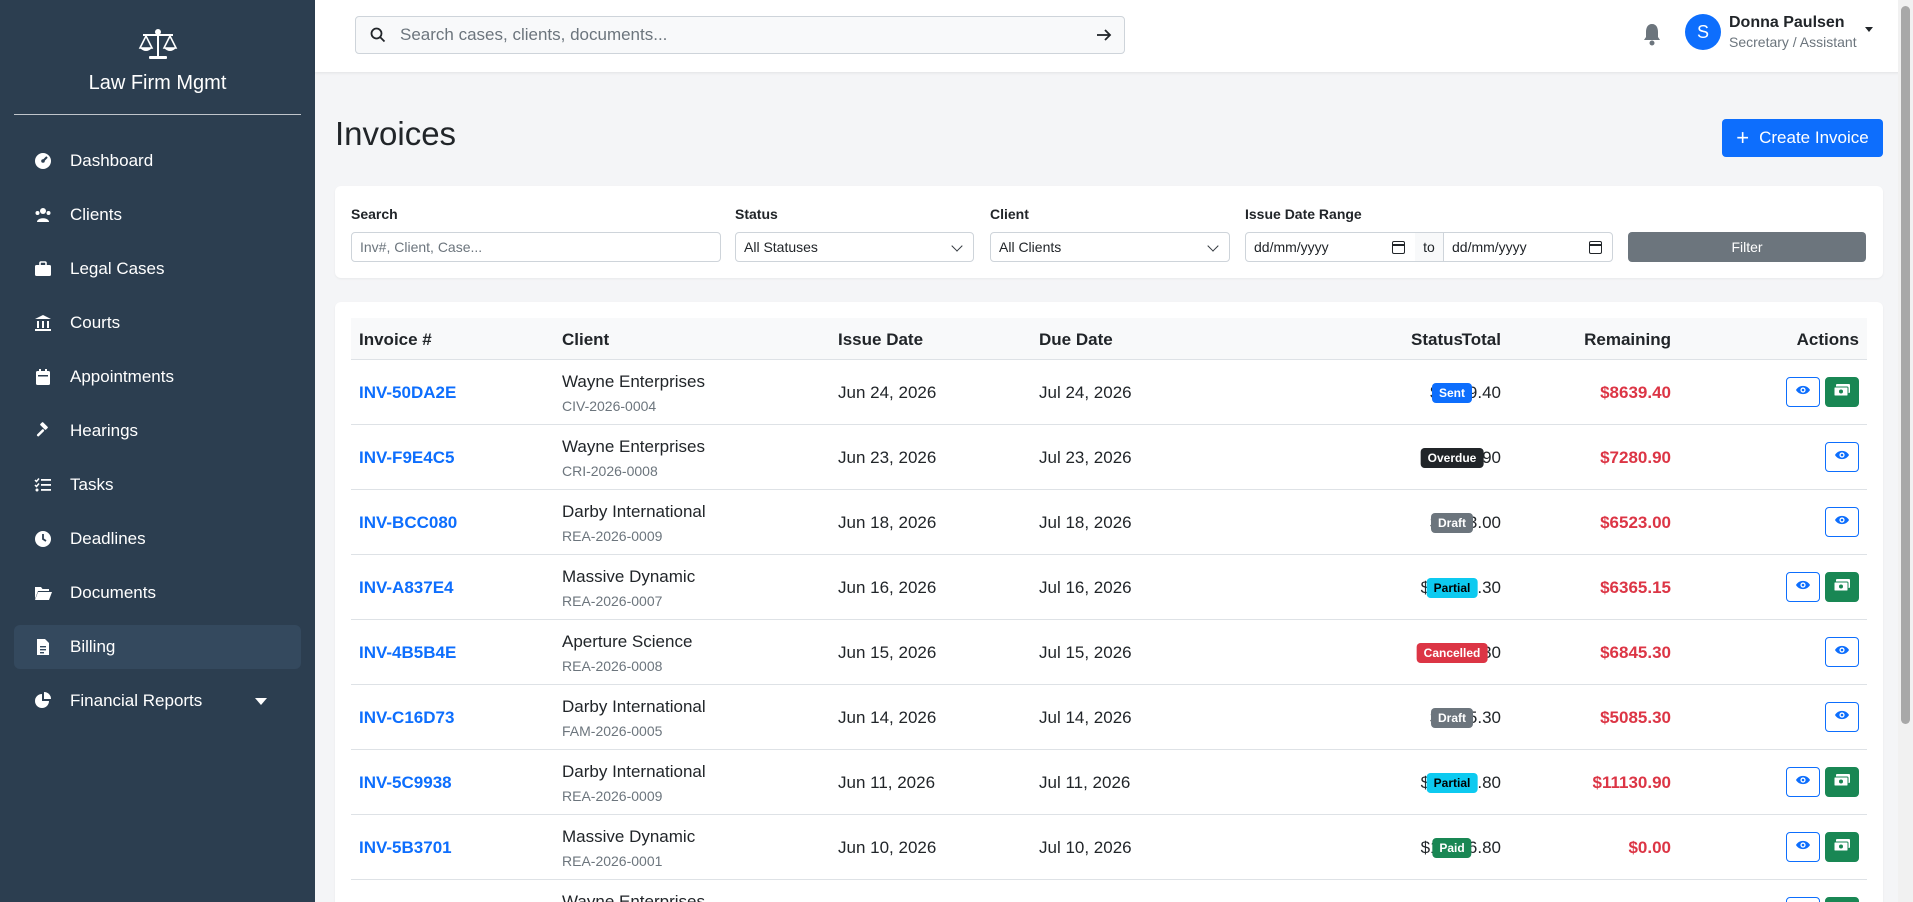  I want to click on header-client: Client, so click(586, 339).